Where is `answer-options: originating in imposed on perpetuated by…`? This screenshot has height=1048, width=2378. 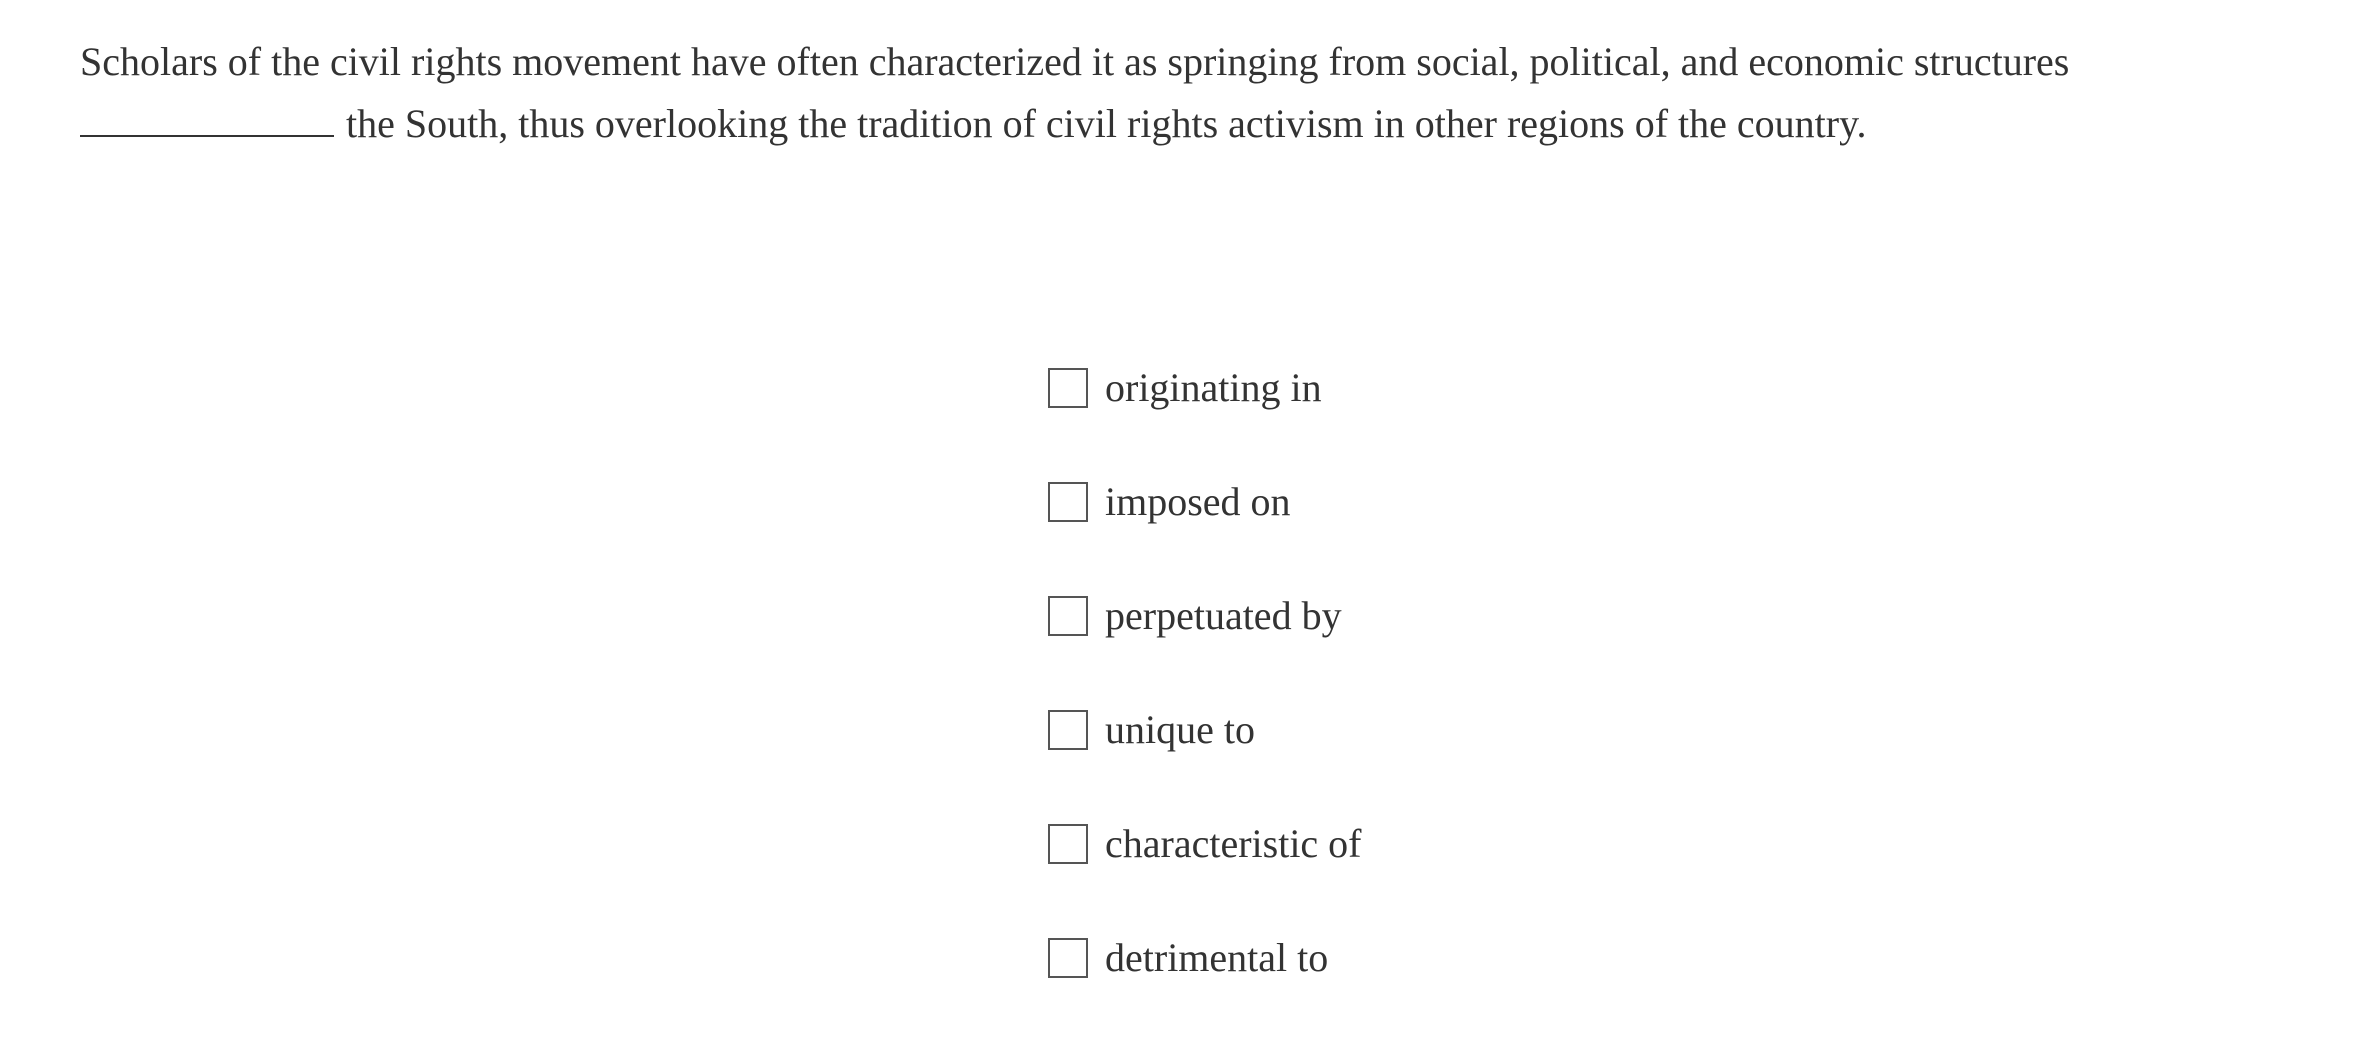
answer-options: originating in imposed on perpetuated by… is located at coordinates (1205, 706).